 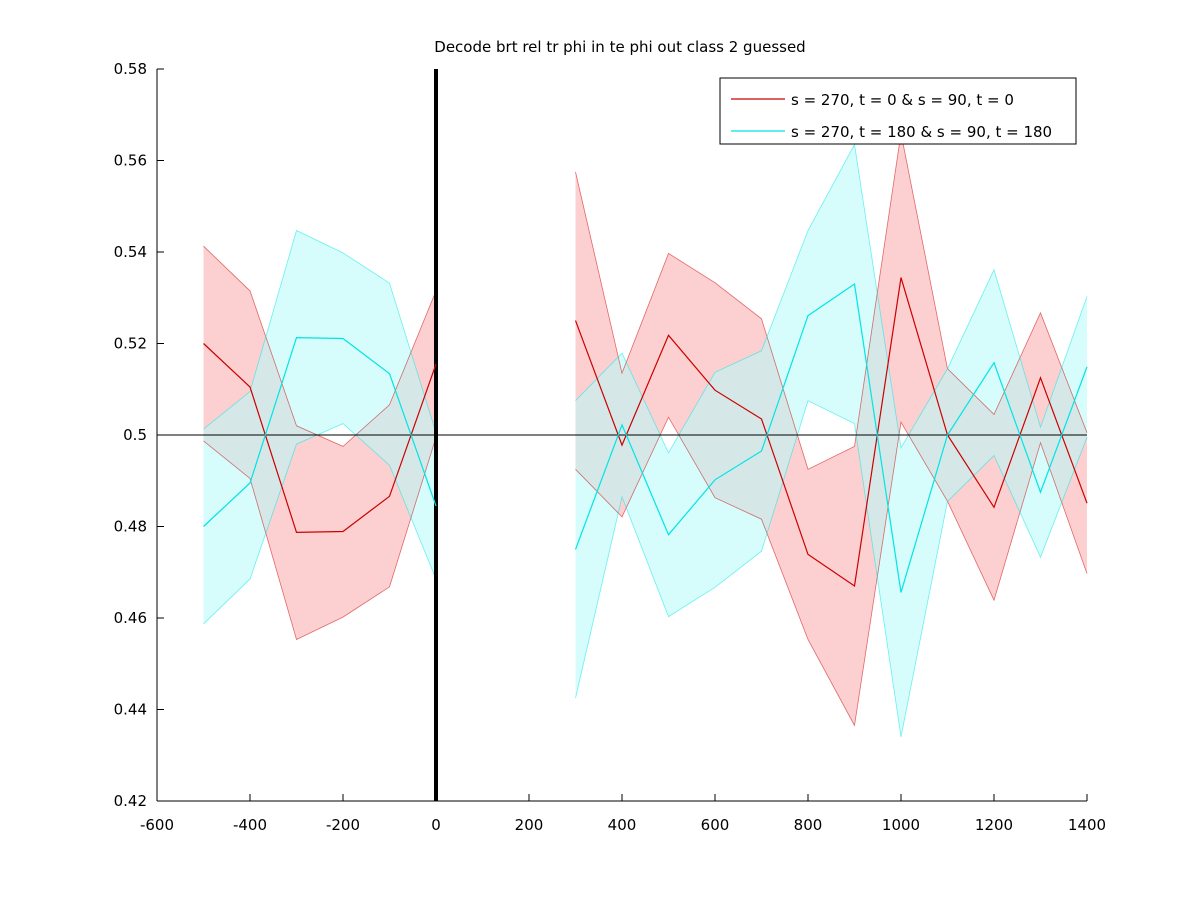 What do you see at coordinates (130, 801) in the screenshot?
I see `y-tick-label: 0.42` at bounding box center [130, 801].